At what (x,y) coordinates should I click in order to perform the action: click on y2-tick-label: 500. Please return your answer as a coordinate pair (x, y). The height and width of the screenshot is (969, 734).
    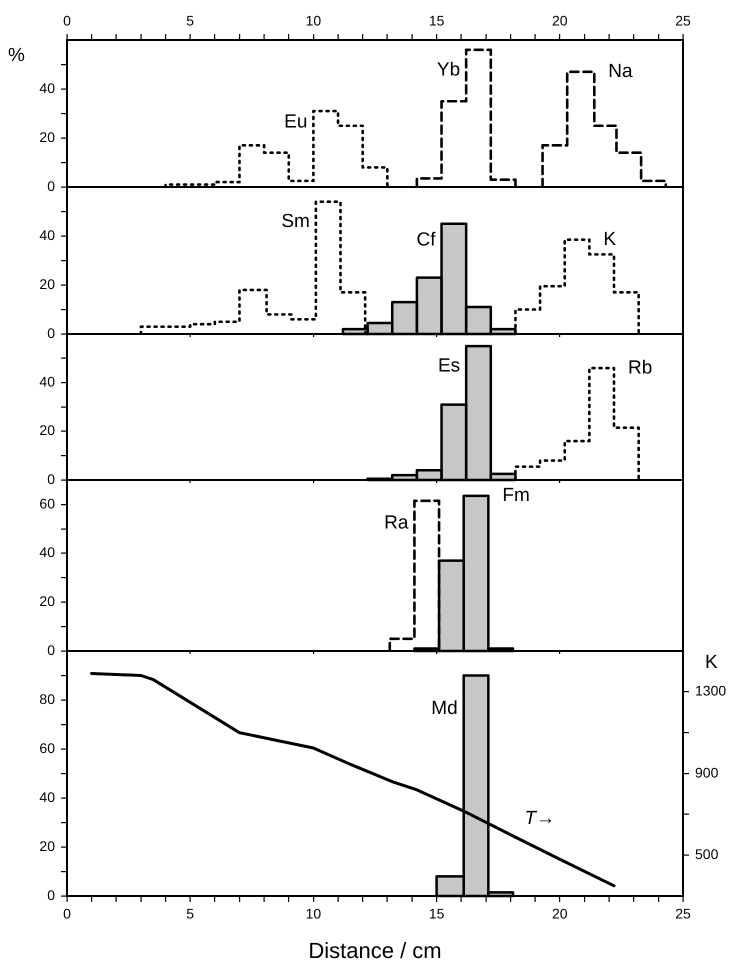
    Looking at the image, I should click on (707, 854).